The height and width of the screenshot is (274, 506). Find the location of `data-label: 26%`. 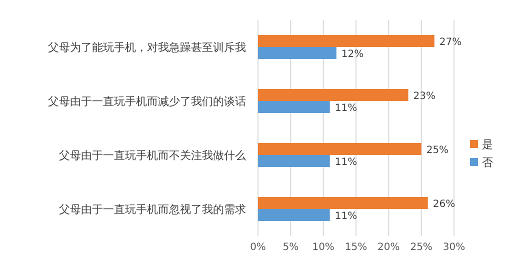

data-label: 26% is located at coordinates (444, 204).